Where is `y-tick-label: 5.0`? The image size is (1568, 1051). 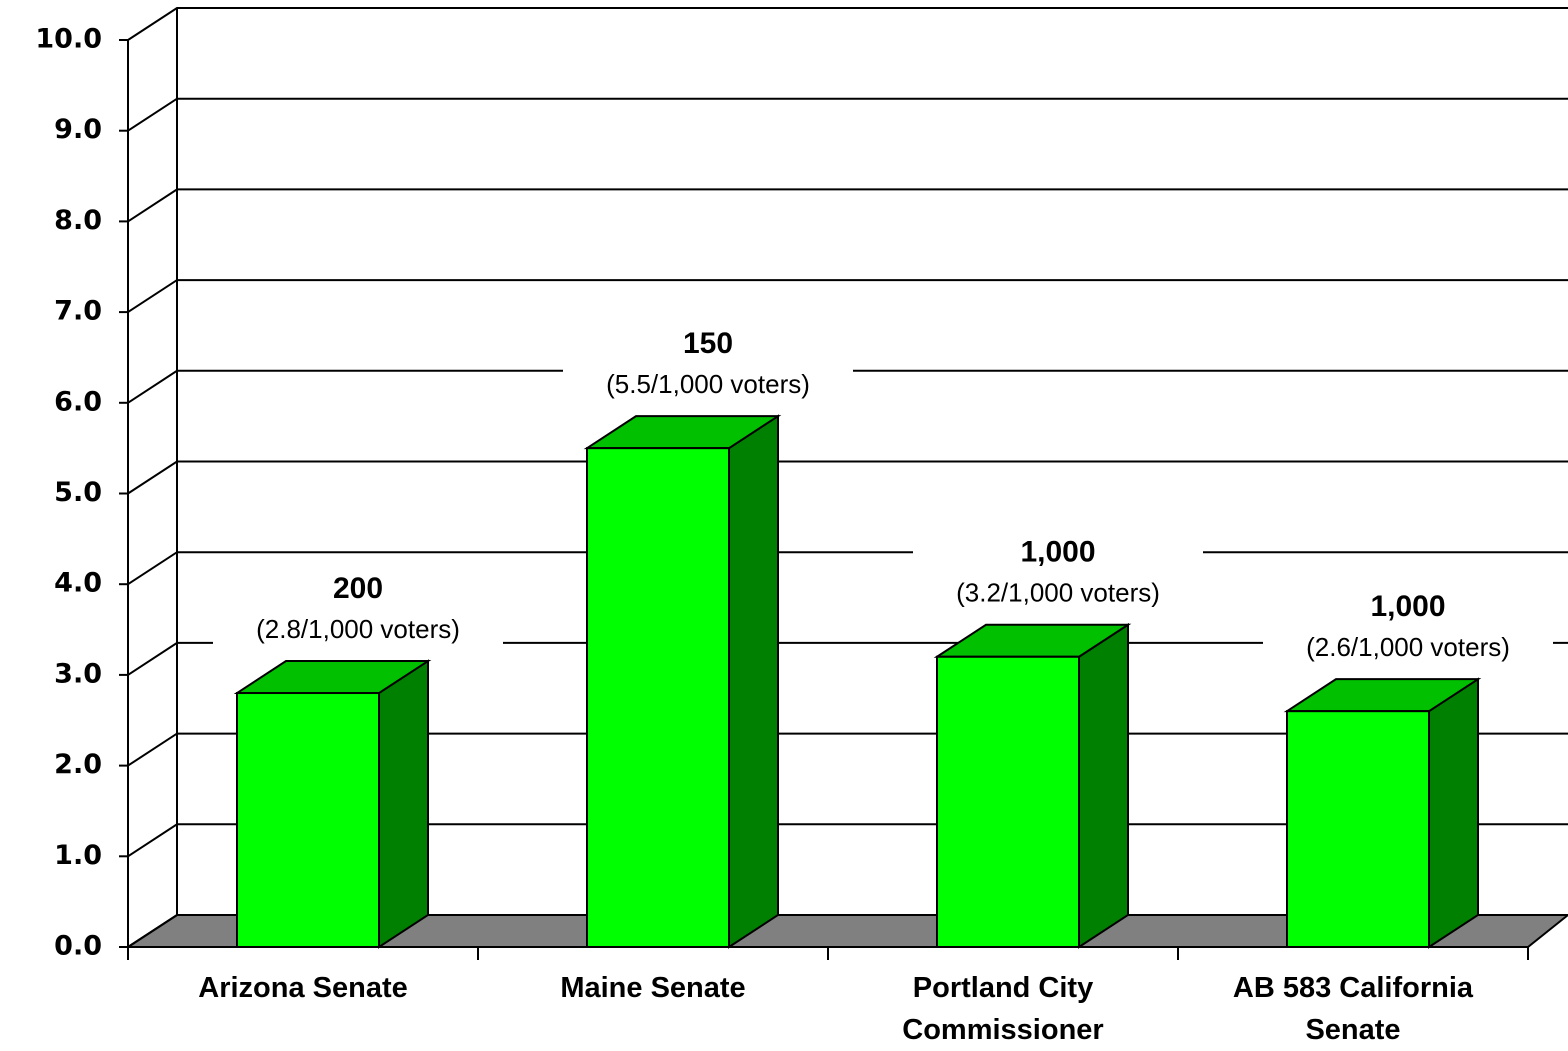 y-tick-label: 5.0 is located at coordinates (78, 492).